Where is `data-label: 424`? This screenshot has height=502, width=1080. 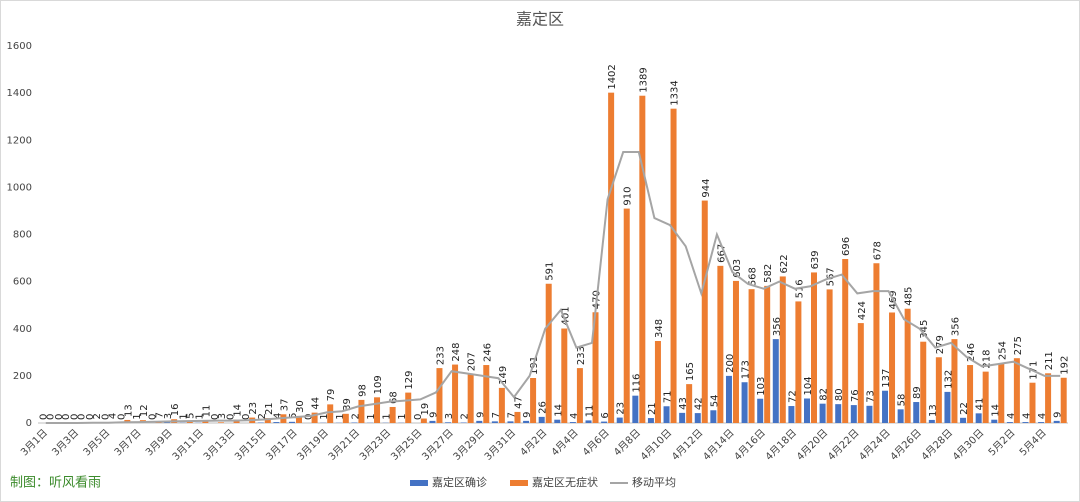
data-label: 424 is located at coordinates (862, 310).